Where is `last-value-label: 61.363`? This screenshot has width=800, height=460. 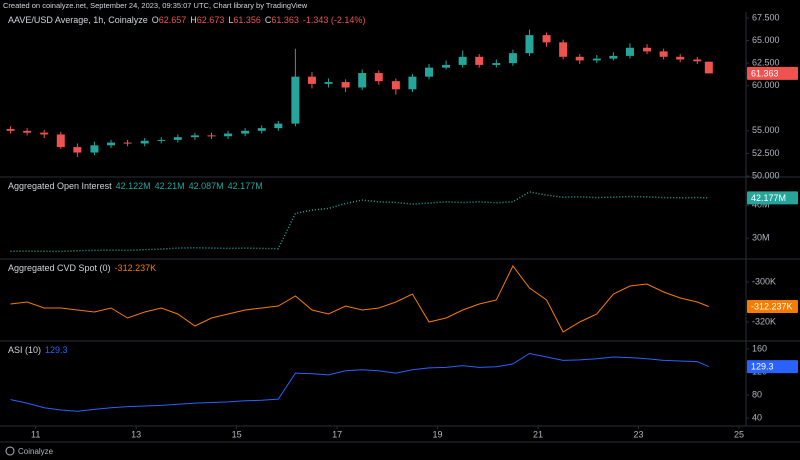 last-value-label: 61.363 is located at coordinates (765, 73).